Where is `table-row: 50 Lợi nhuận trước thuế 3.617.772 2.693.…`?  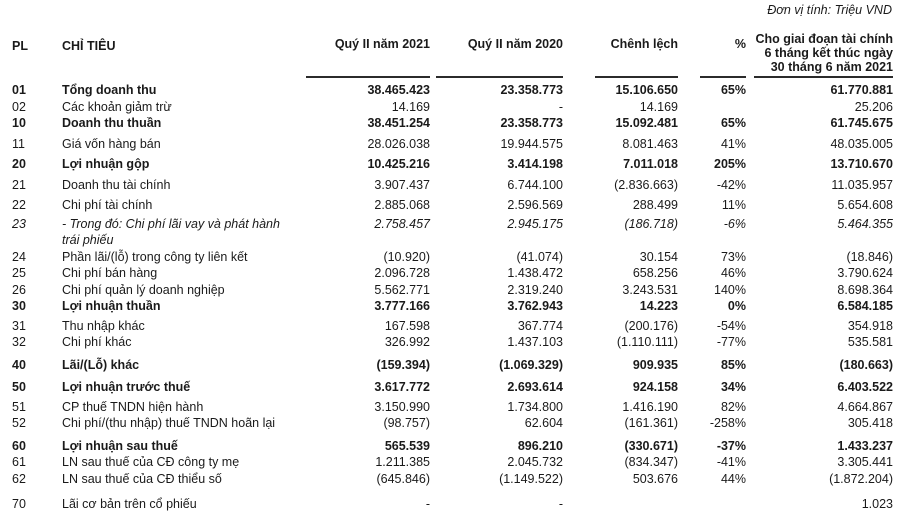 table-row: 50 Lợi nhuận trước thuế 3.617.772 2.693.… is located at coordinates (446, 384).